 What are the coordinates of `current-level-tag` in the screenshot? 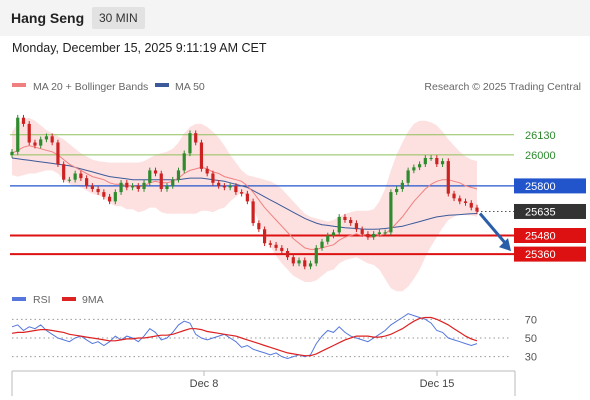 It's located at (550, 211).